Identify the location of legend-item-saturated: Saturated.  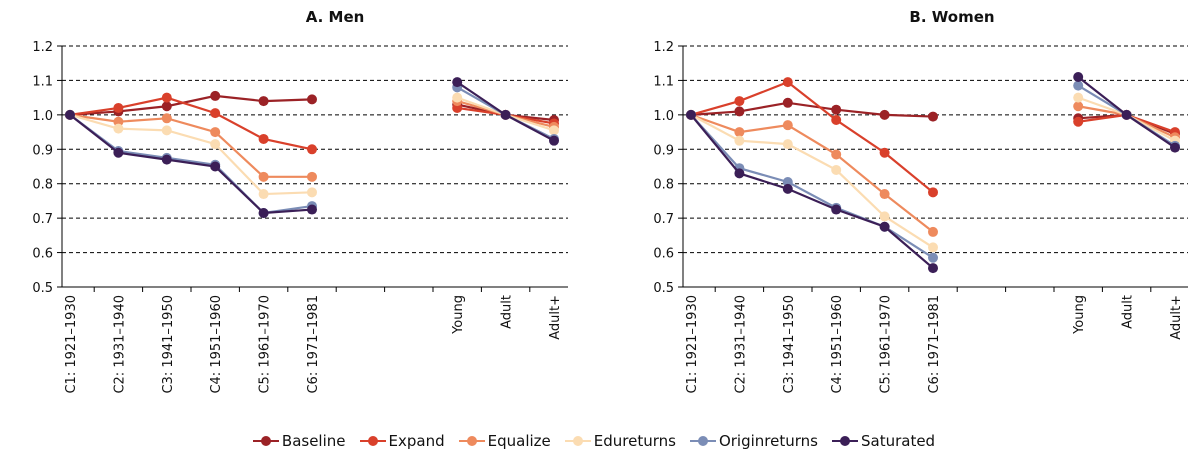
(883, 441).